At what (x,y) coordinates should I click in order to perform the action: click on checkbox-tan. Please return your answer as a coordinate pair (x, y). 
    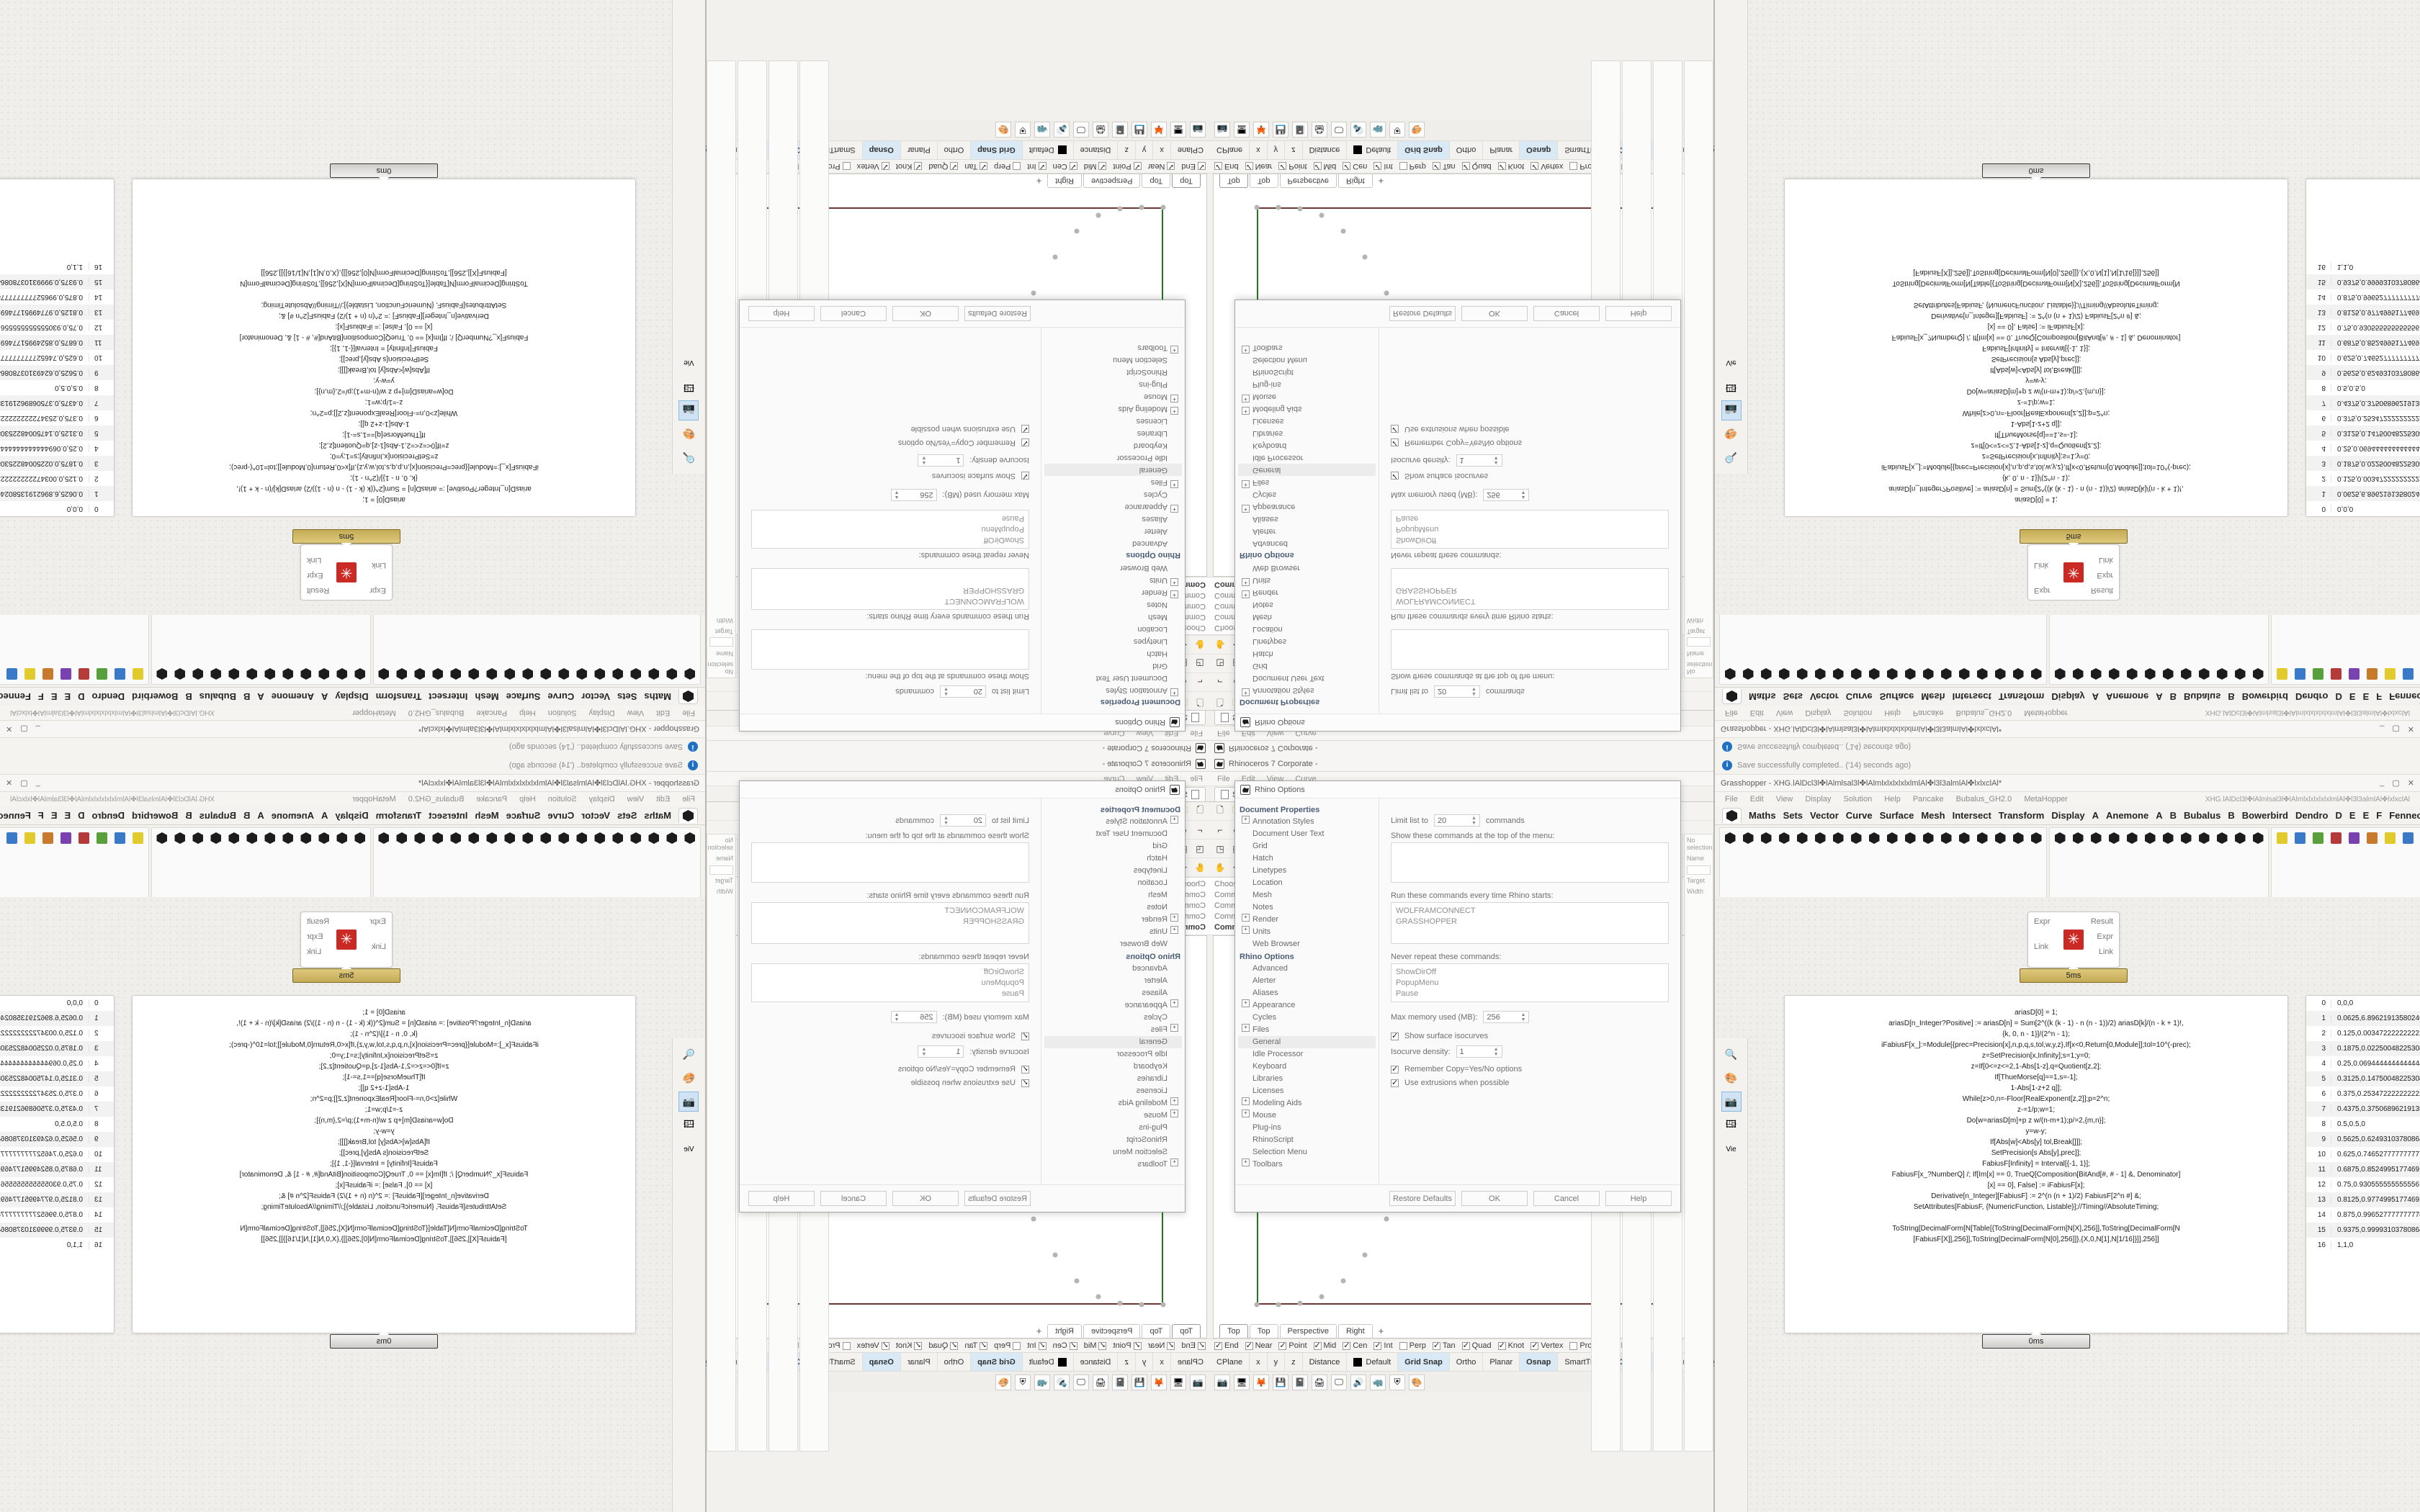
    Looking at the image, I should click on (984, 166).